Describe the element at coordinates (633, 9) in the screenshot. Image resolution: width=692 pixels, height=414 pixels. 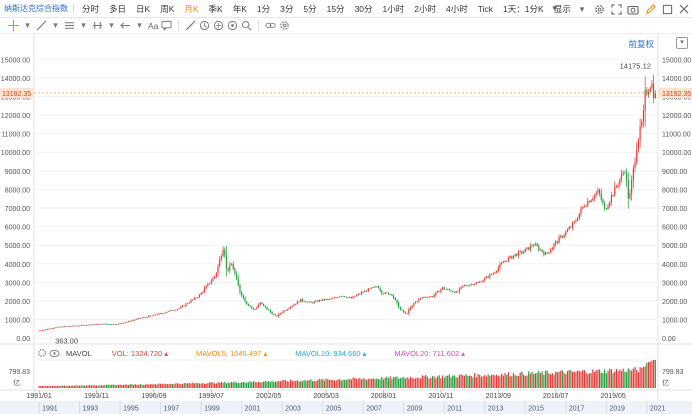
I see `camera-icon` at that location.